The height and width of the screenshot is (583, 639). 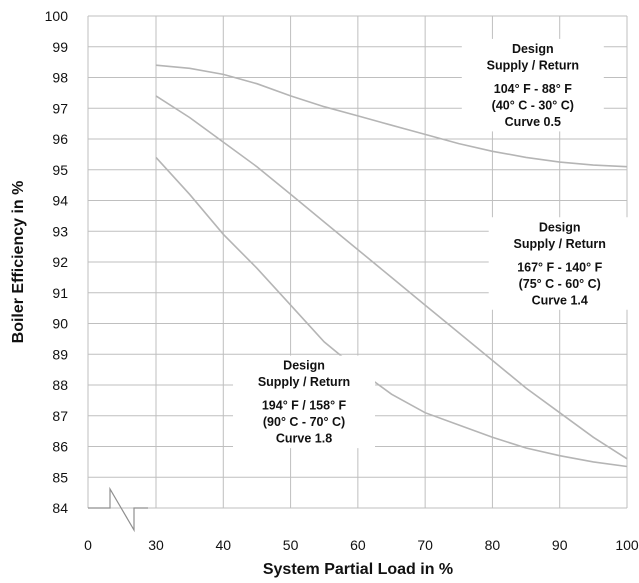 What do you see at coordinates (88, 545) in the screenshot?
I see `x-tick-label: 0` at bounding box center [88, 545].